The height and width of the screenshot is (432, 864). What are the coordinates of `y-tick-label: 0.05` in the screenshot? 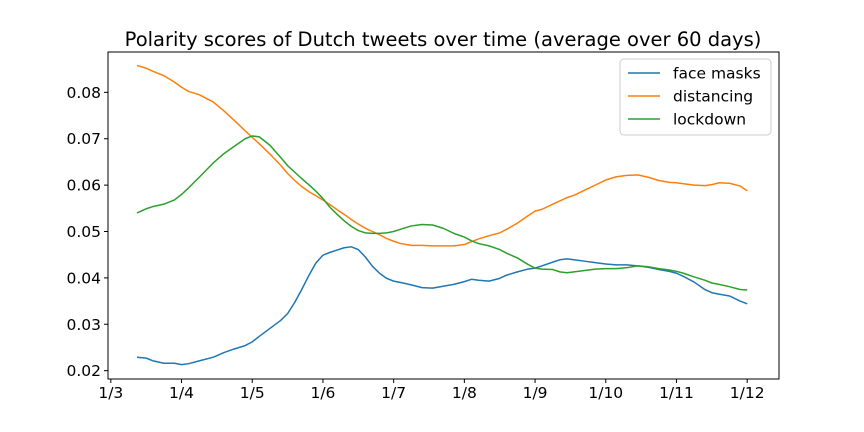 It's located at (83, 232).